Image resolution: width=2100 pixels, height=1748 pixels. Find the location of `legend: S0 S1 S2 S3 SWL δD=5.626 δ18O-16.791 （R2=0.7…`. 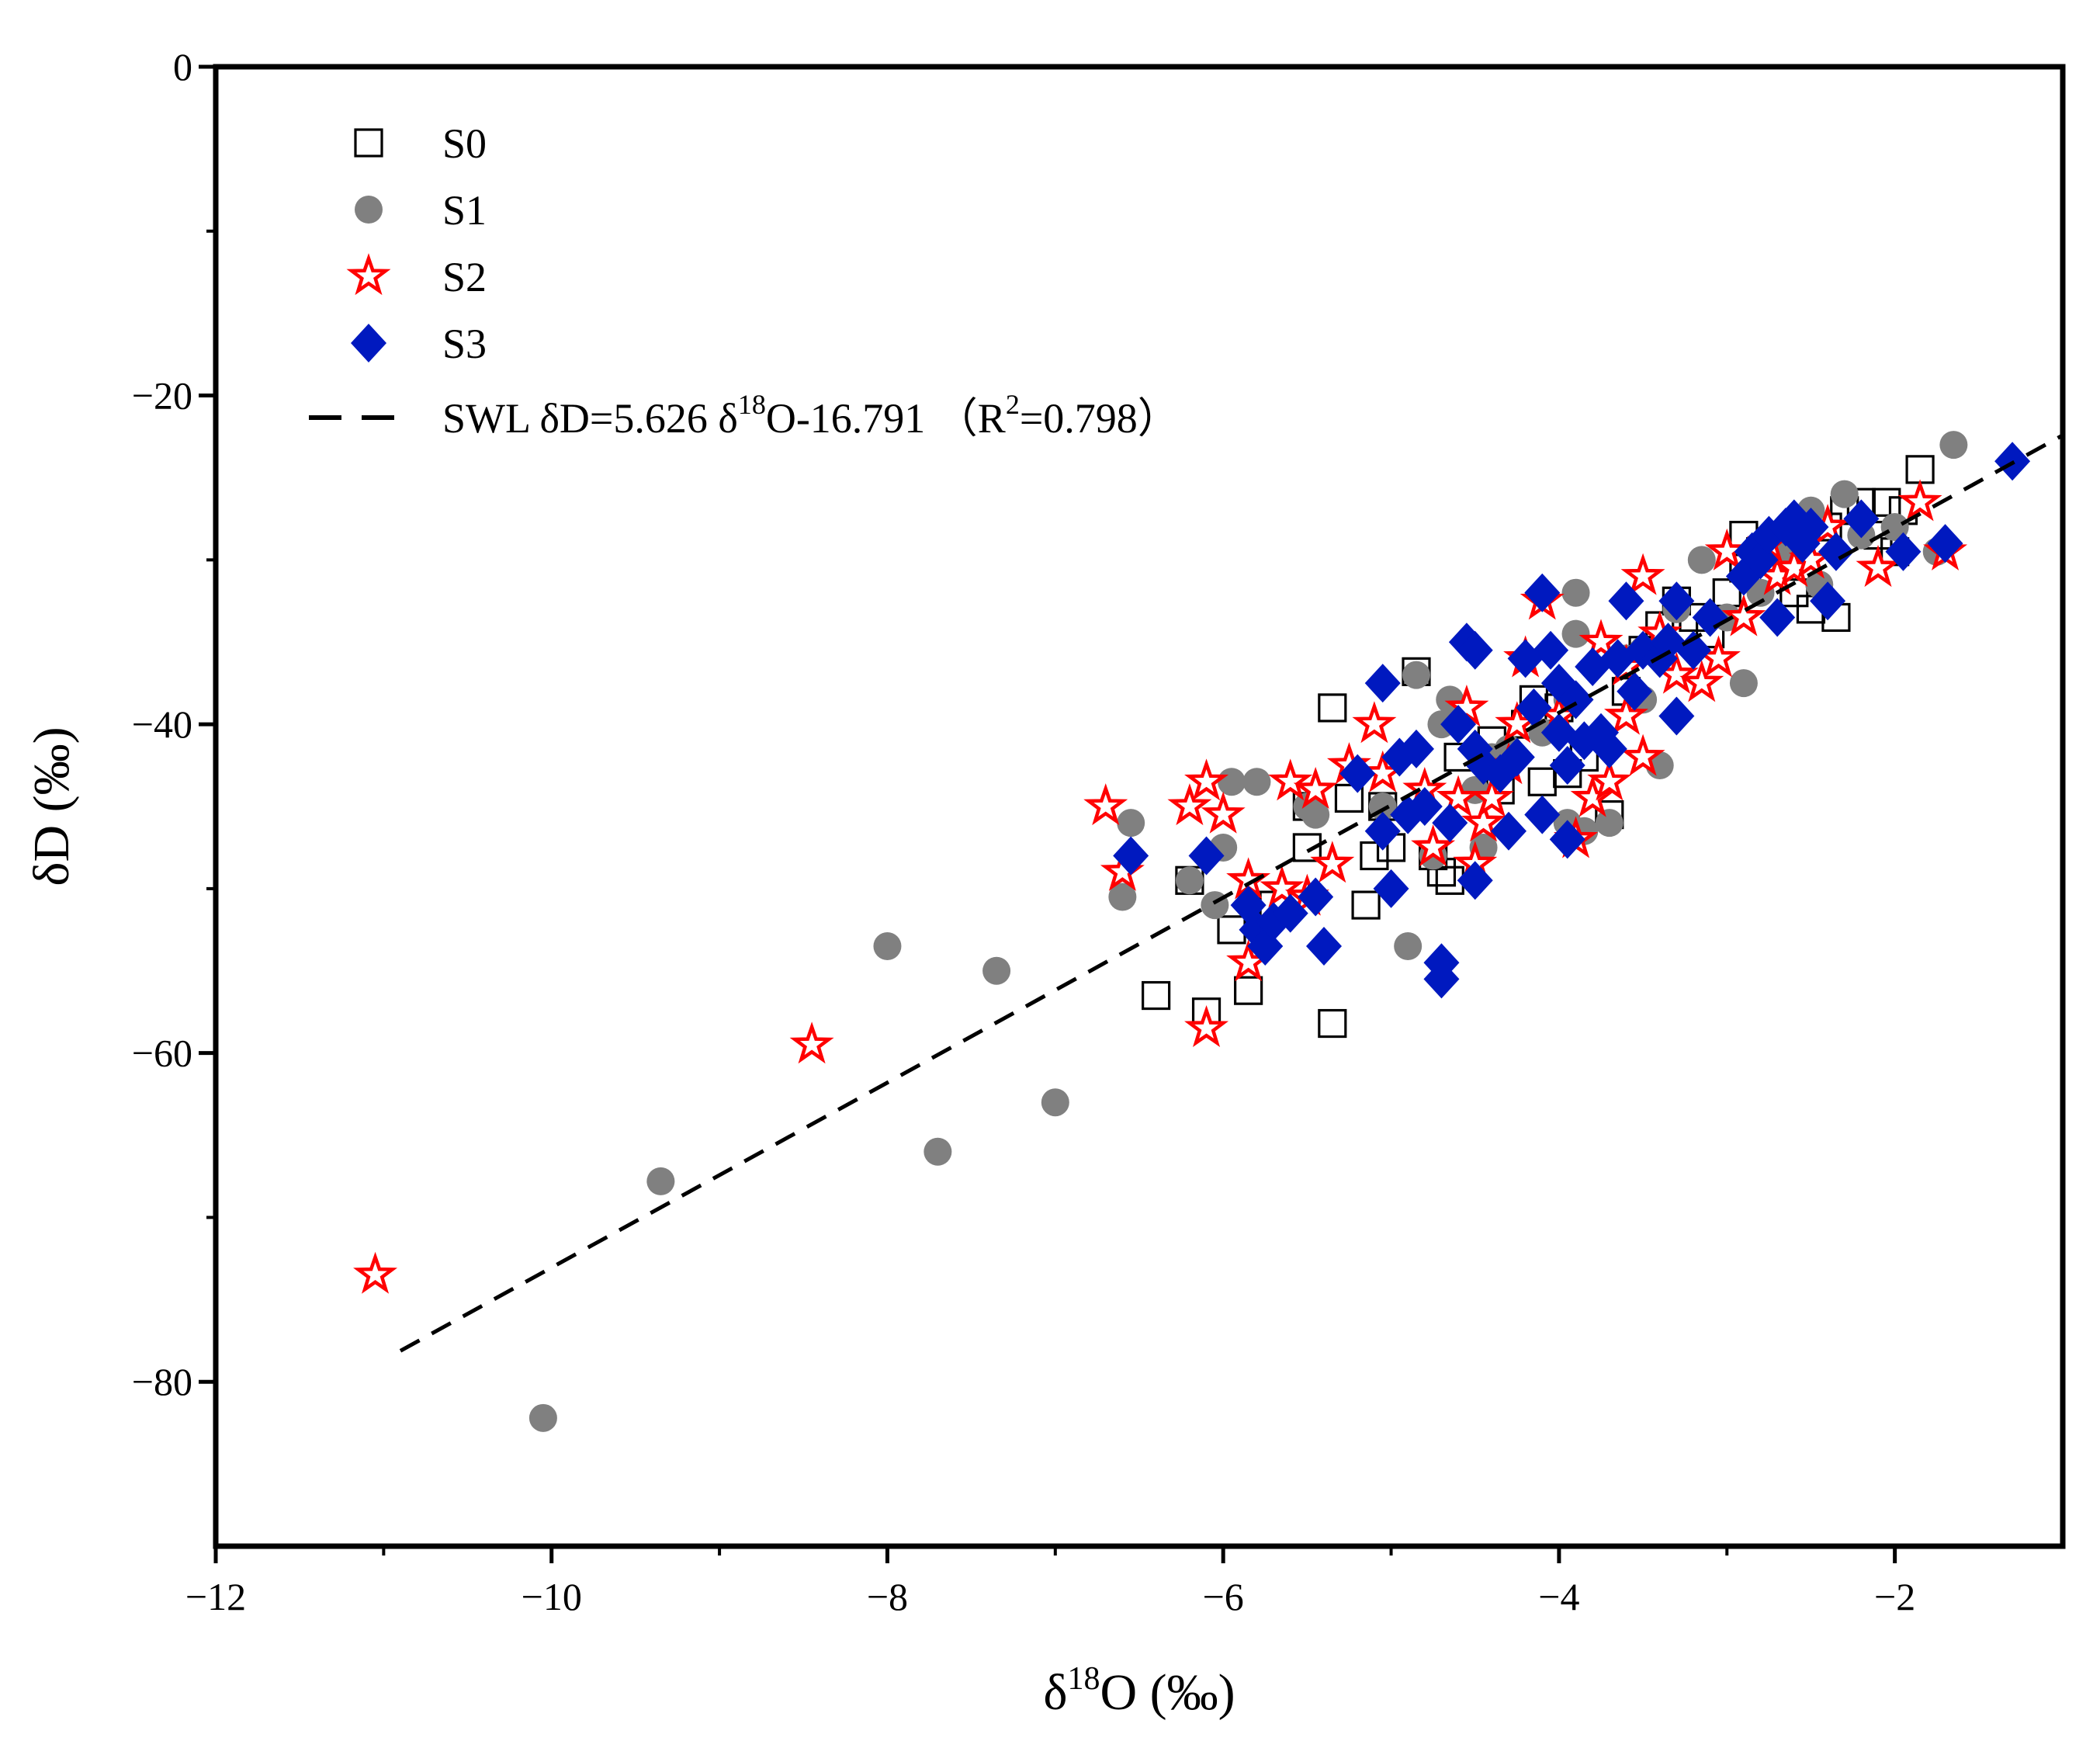

legend: S0 S1 S2 S3 SWL δD=5.626 δ18O-16.791 （R2=0.7… is located at coordinates (744, 281).